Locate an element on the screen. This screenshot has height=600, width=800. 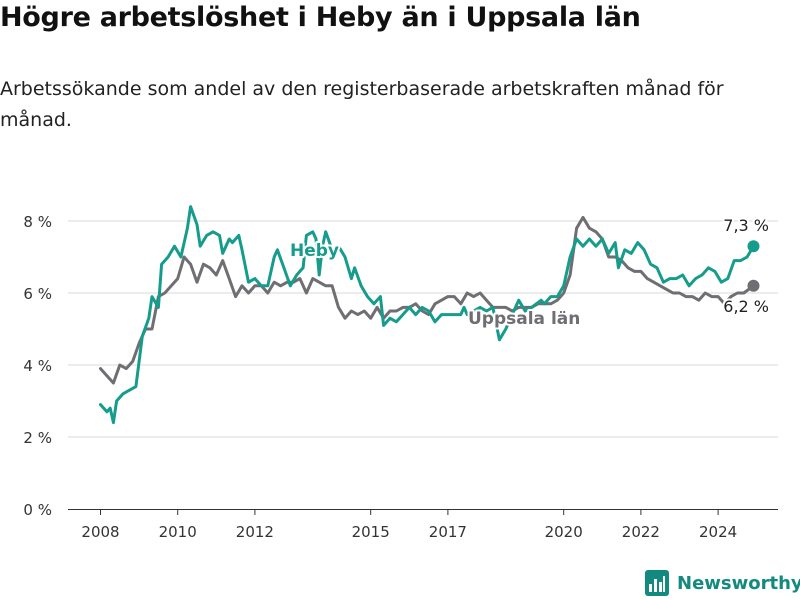
series-label-heby-halo: Heby is located at coordinates (314, 251).